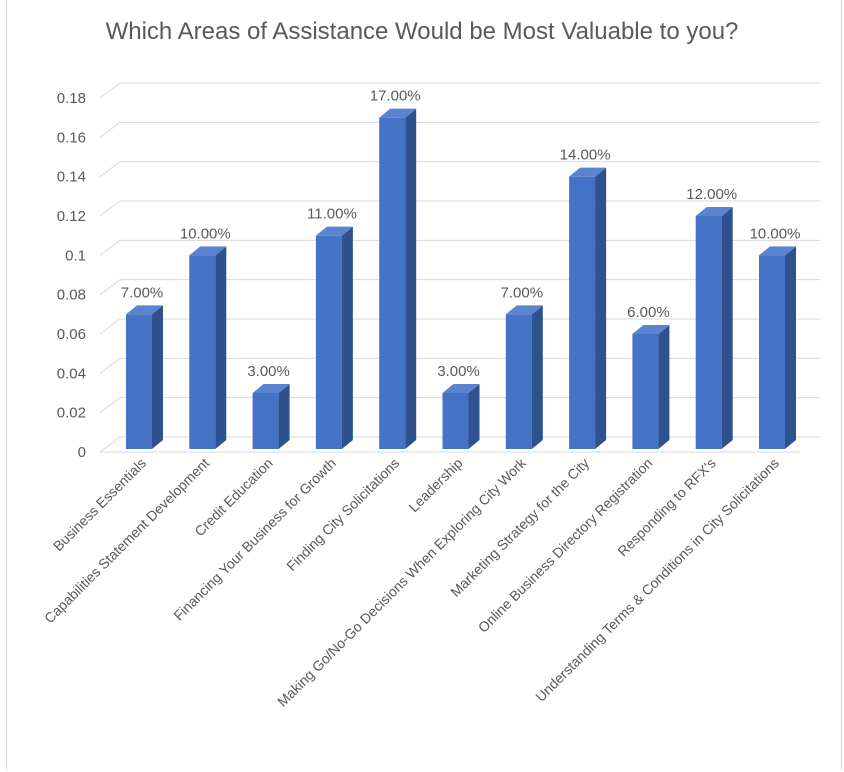 This screenshot has height=772, width=844. What do you see at coordinates (71, 413) in the screenshot?
I see `y-tick-label: 0.02` at bounding box center [71, 413].